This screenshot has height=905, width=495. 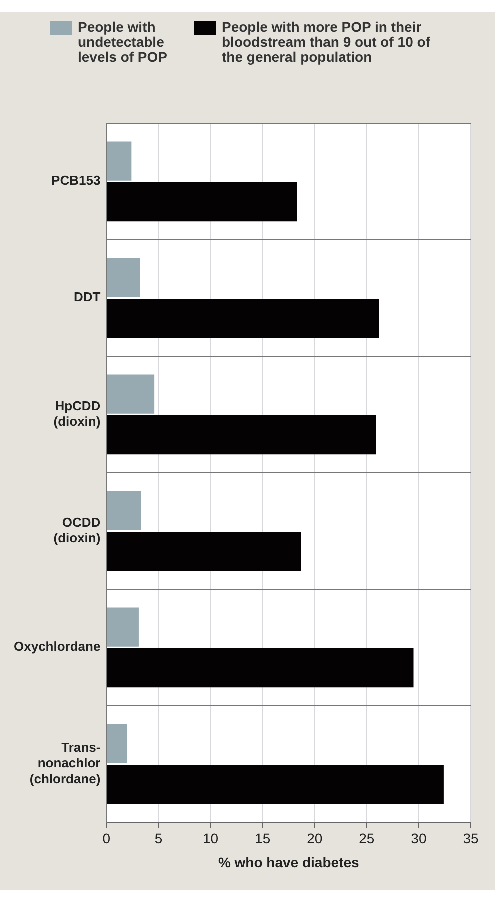 What do you see at coordinates (87, 297) in the screenshot?
I see `y-tick-label: DDT` at bounding box center [87, 297].